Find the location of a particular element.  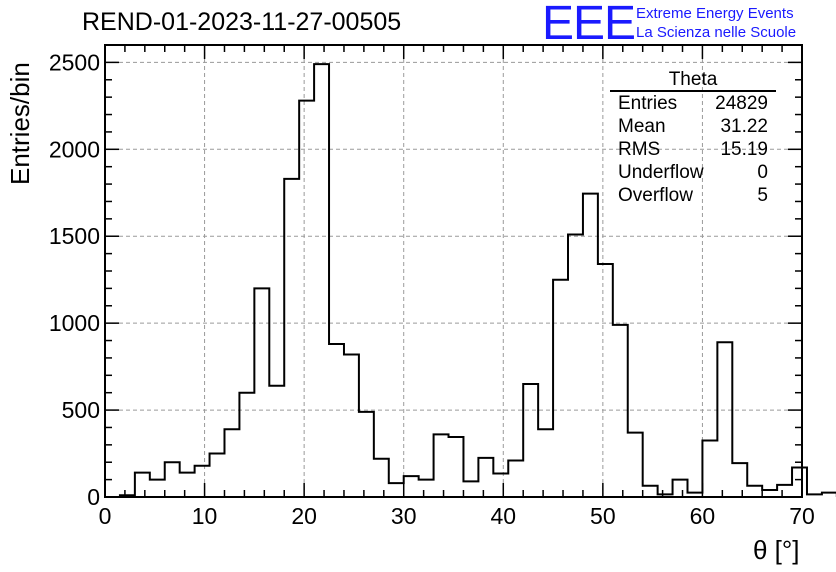

y-tick-label: 2000 is located at coordinates (74, 149).